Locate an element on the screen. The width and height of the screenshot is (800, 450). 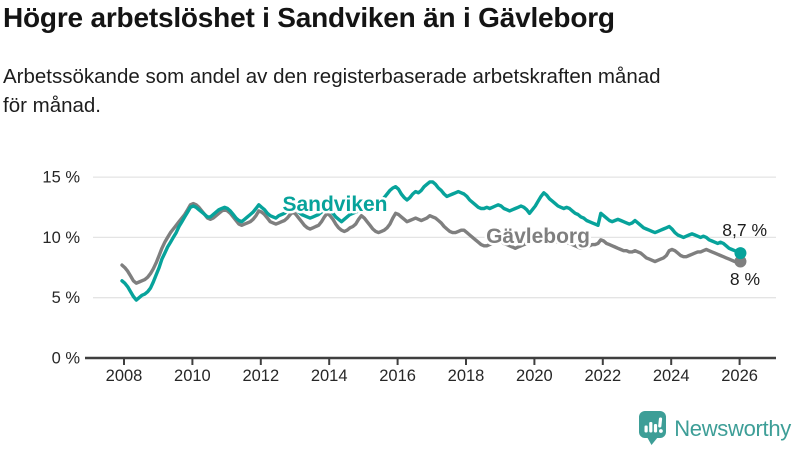
newsworthy-wordmark: Newsworthy is located at coordinates (732, 428).